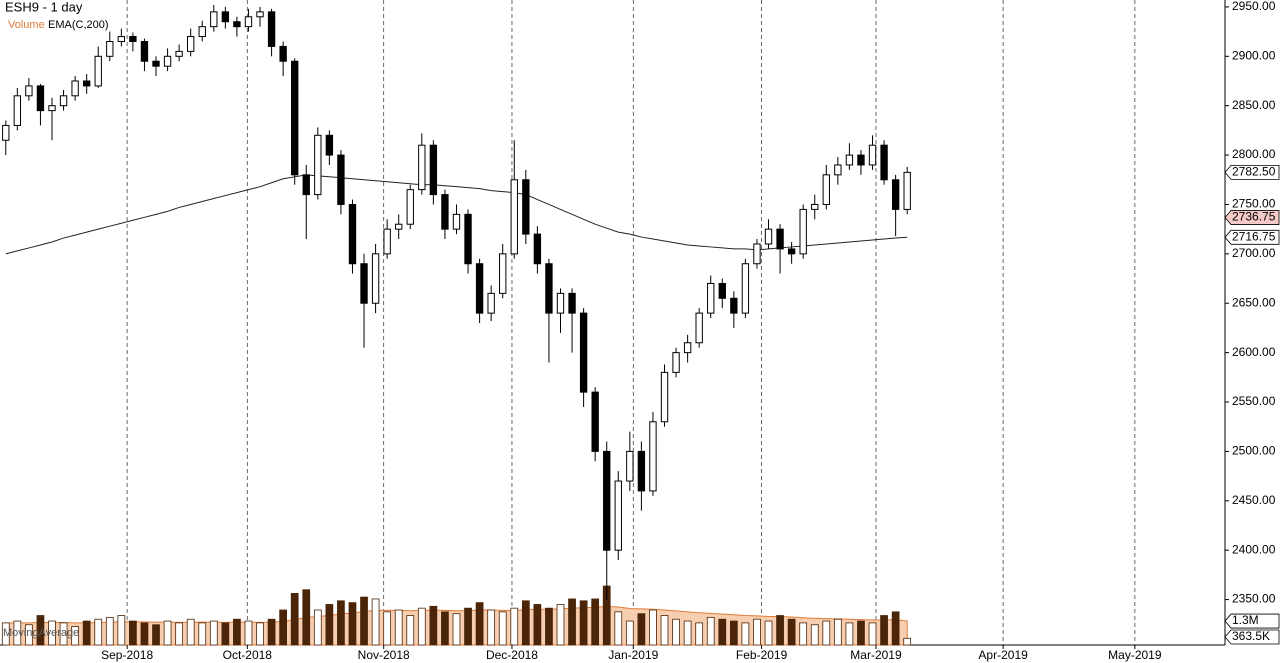 The image size is (1280, 663). What do you see at coordinates (1251, 636) in the screenshot?
I see `volume-label: 363.5K` at bounding box center [1251, 636].